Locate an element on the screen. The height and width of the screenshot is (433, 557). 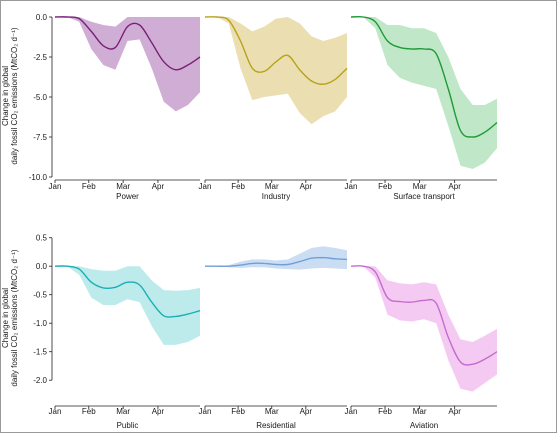
x-tick-label-surface-transport: Jan is located at coordinates (351, 186).